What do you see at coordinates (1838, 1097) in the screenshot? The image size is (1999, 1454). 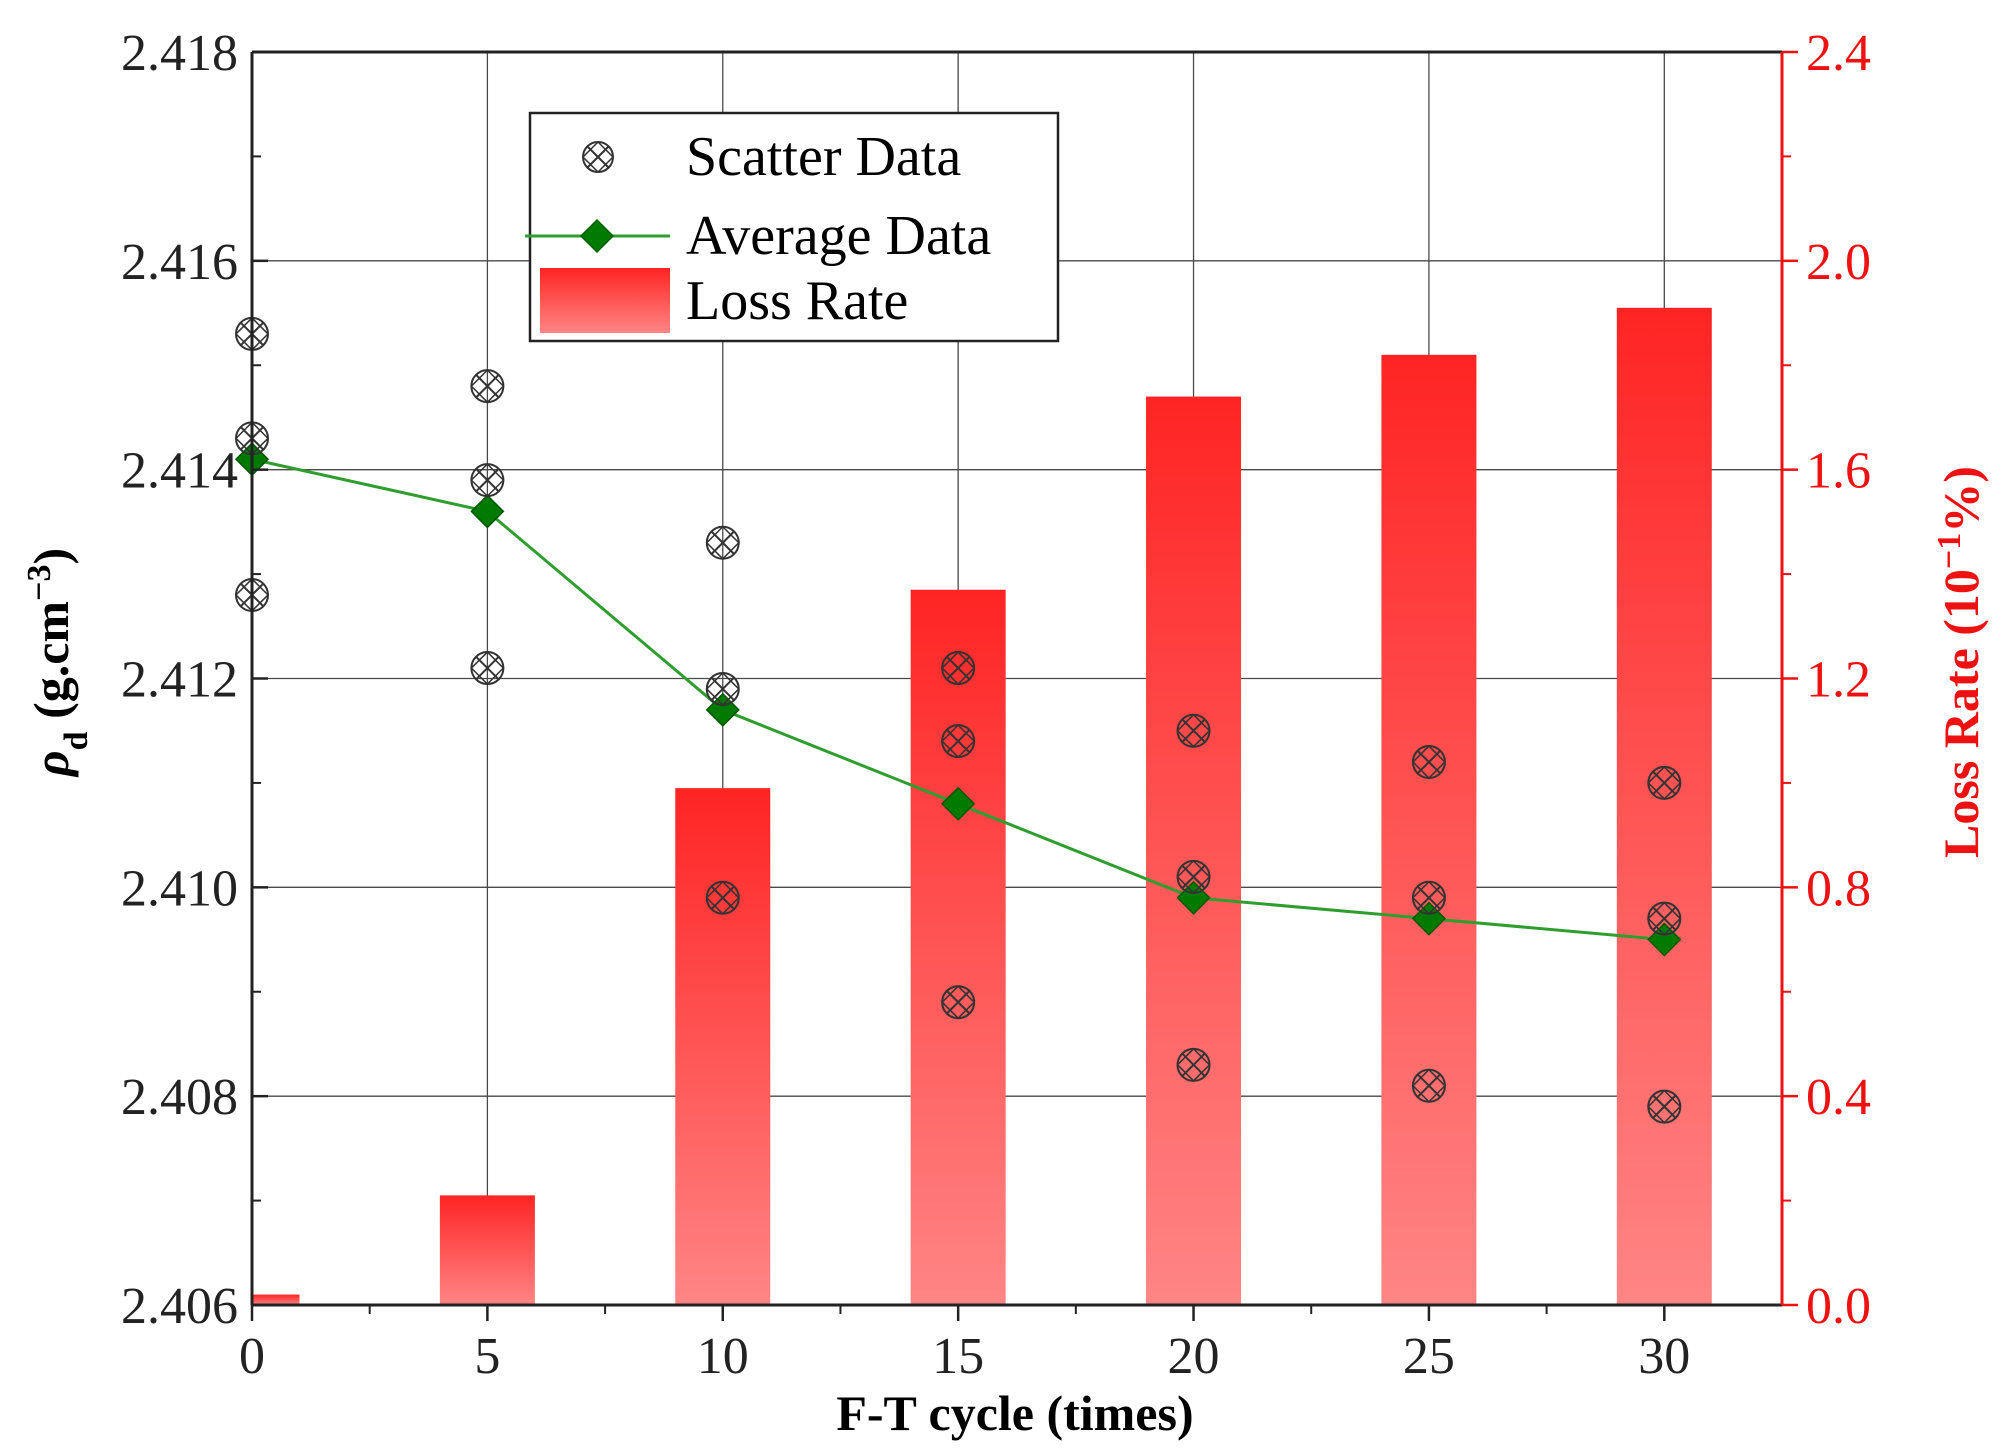 I see `right-tick-label: 0.4` at bounding box center [1838, 1097].